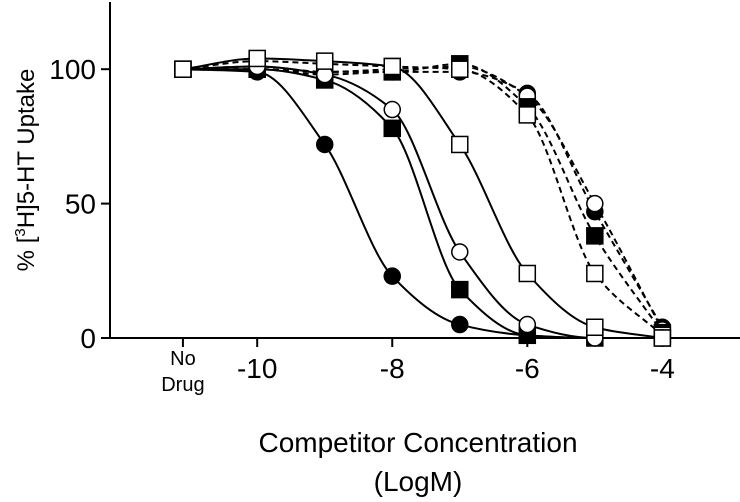 Image resolution: width=740 pixels, height=502 pixels. What do you see at coordinates (183, 372) in the screenshot?
I see `x-tick-label: No Drug` at bounding box center [183, 372].